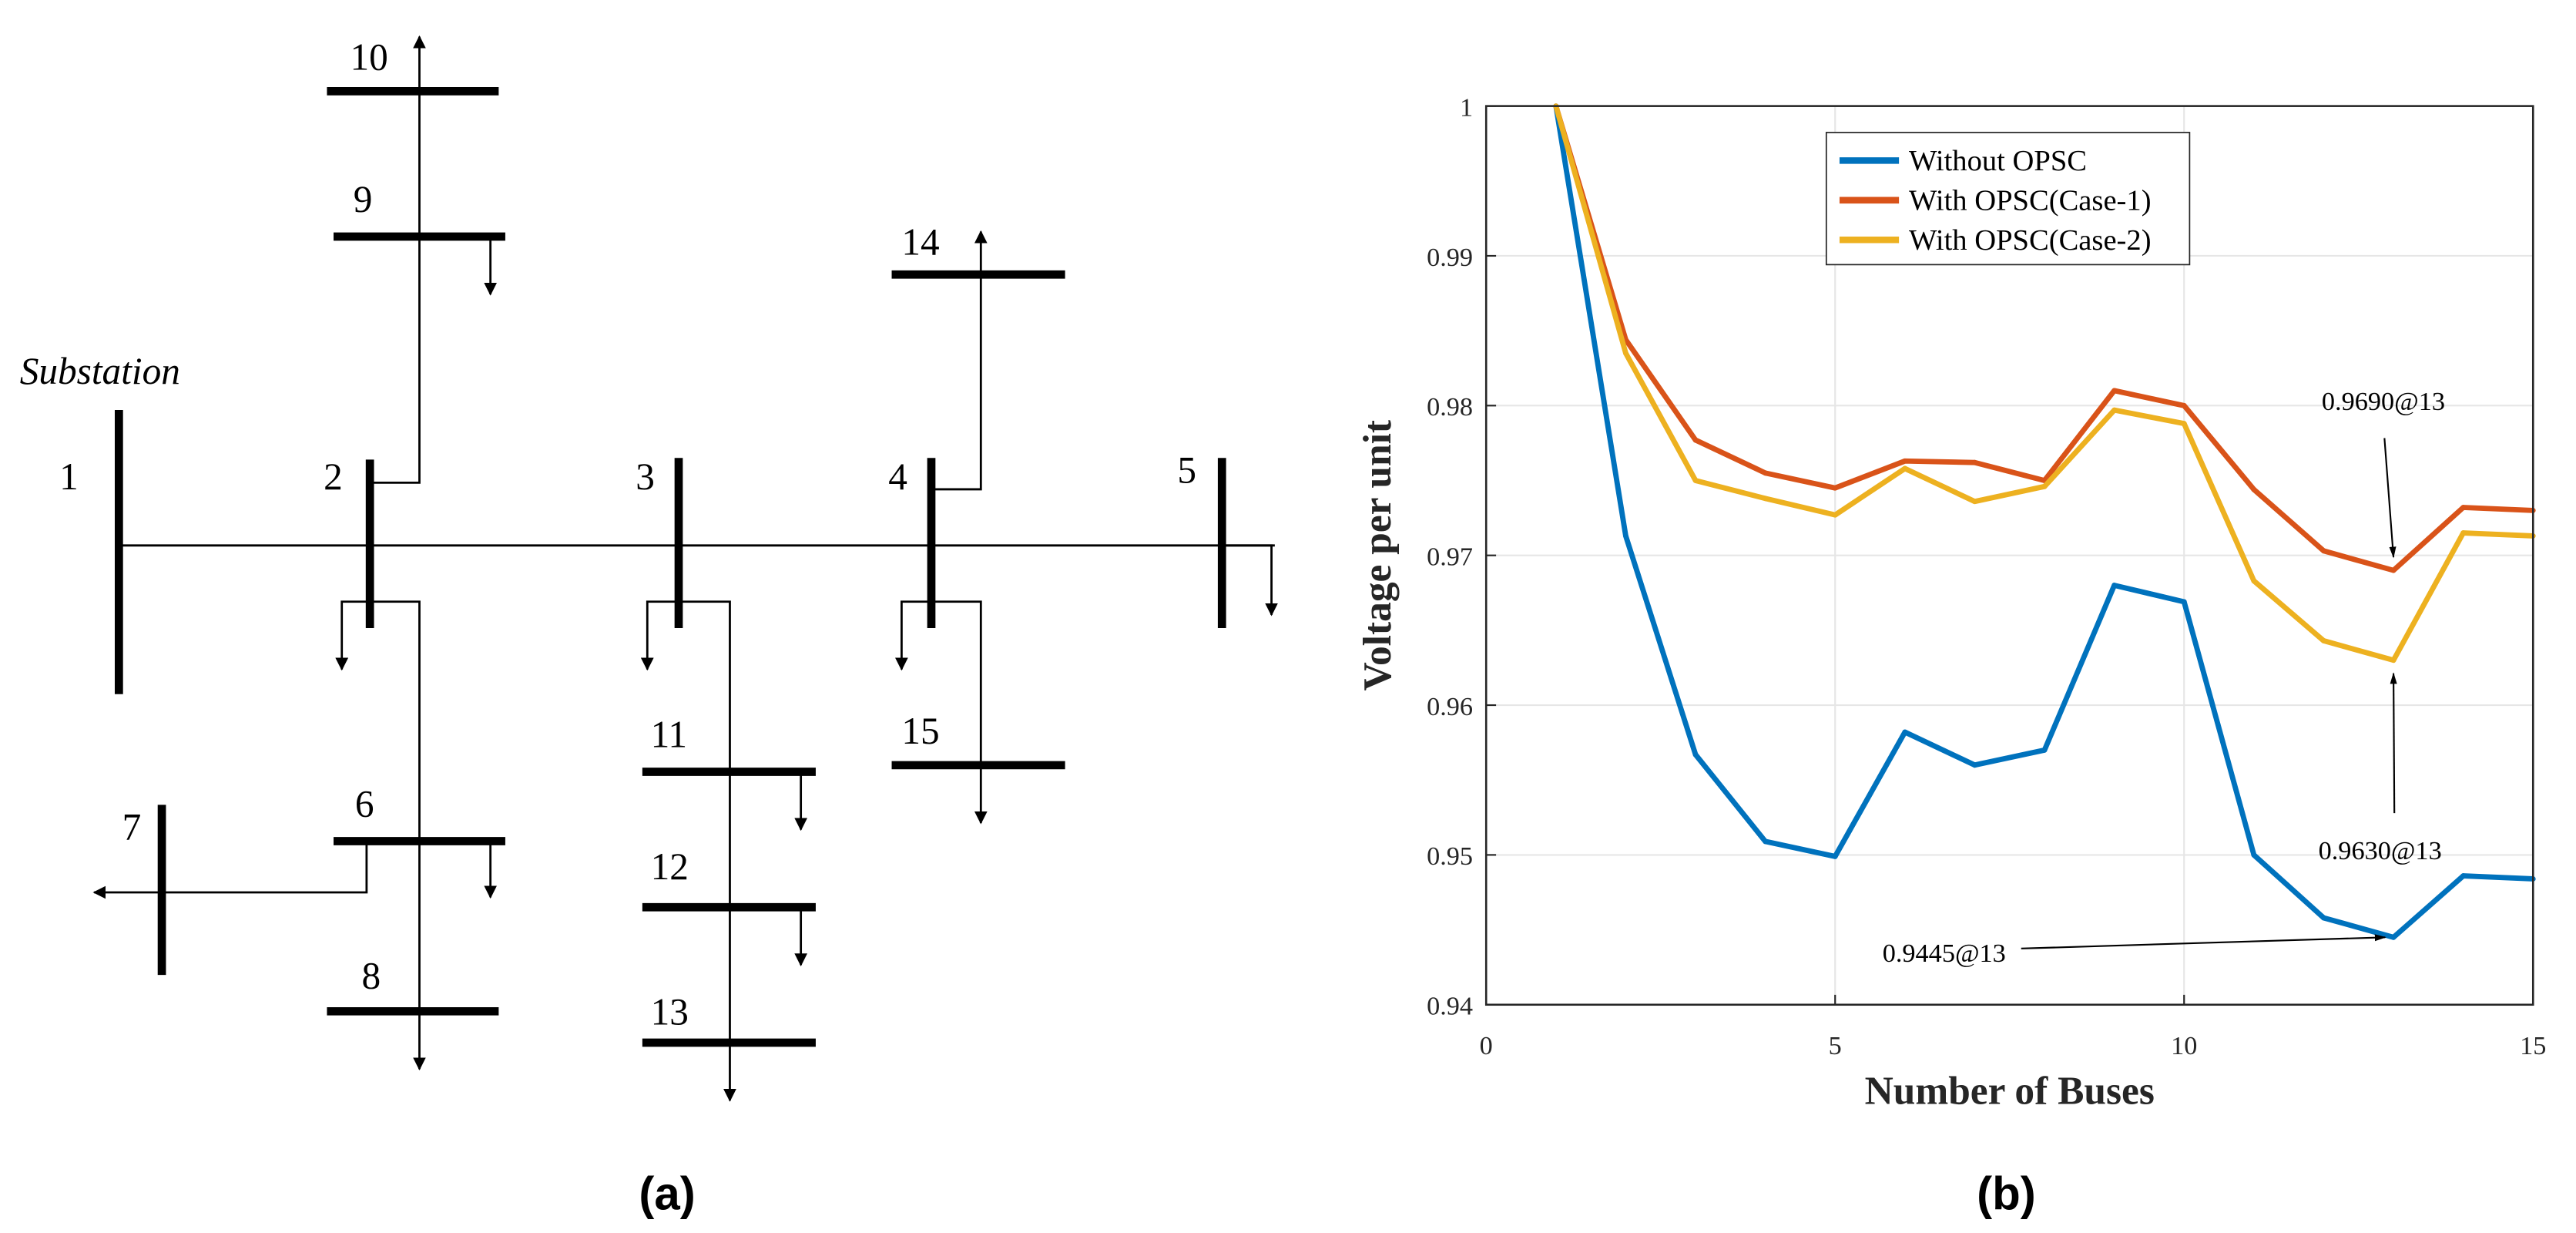 Image resolution: width=2576 pixels, height=1233 pixels. Describe the element at coordinates (920, 242) in the screenshot. I see `bus-label-14: 14` at that location.